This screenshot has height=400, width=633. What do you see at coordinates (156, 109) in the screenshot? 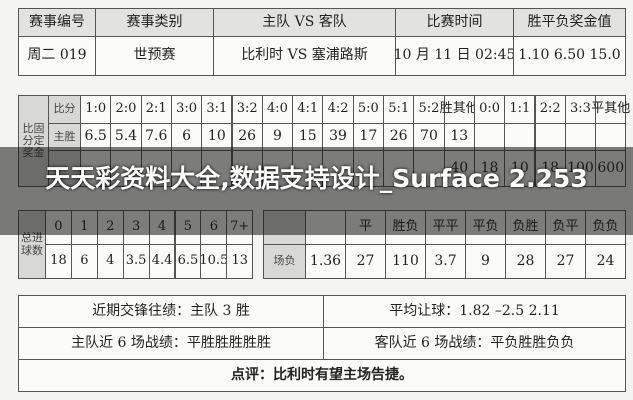
I see `score-header: 2:1` at bounding box center [156, 109].